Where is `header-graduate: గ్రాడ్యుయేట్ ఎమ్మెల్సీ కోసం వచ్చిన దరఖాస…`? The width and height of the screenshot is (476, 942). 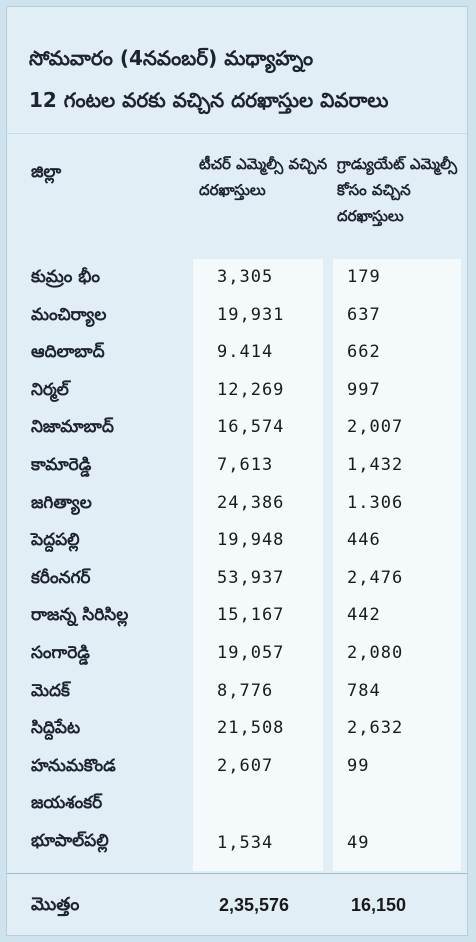 header-graduate: గ్రాడ్యుయేట్ ఎమ్మెల్సీ కోసం వచ్చిన దరఖాస… is located at coordinates (397, 190).